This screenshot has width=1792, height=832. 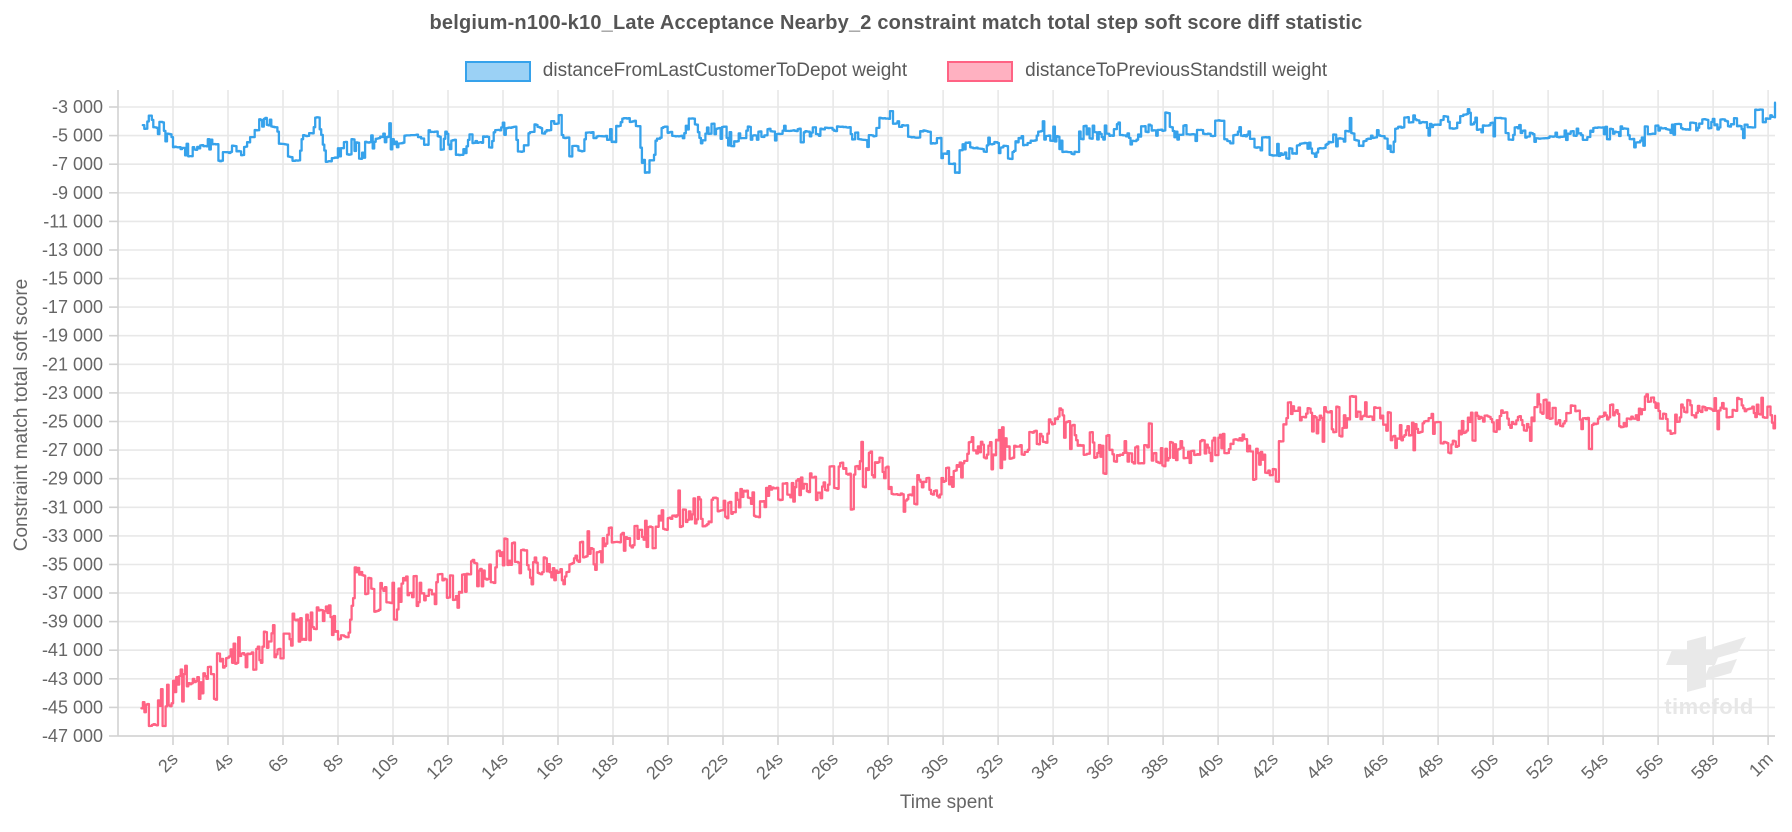 What do you see at coordinates (714, 766) in the screenshot?
I see `x-tick-label: 22s` at bounding box center [714, 766].